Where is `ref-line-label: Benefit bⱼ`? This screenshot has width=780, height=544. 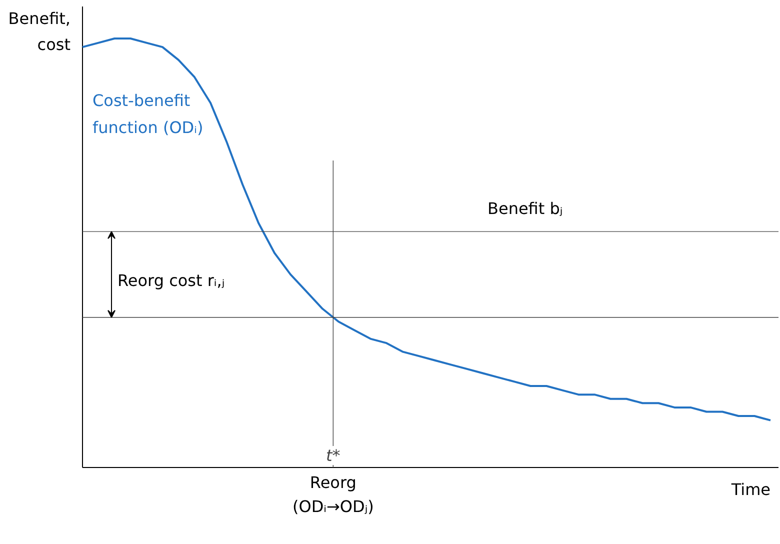 ref-line-label: Benefit bⱼ is located at coordinates (525, 208).